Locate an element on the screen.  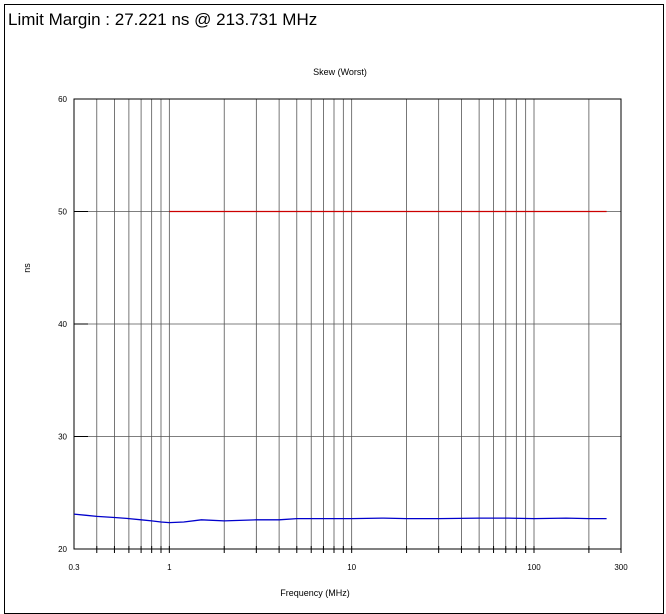
y-tick-label: 30 is located at coordinates (62, 437).